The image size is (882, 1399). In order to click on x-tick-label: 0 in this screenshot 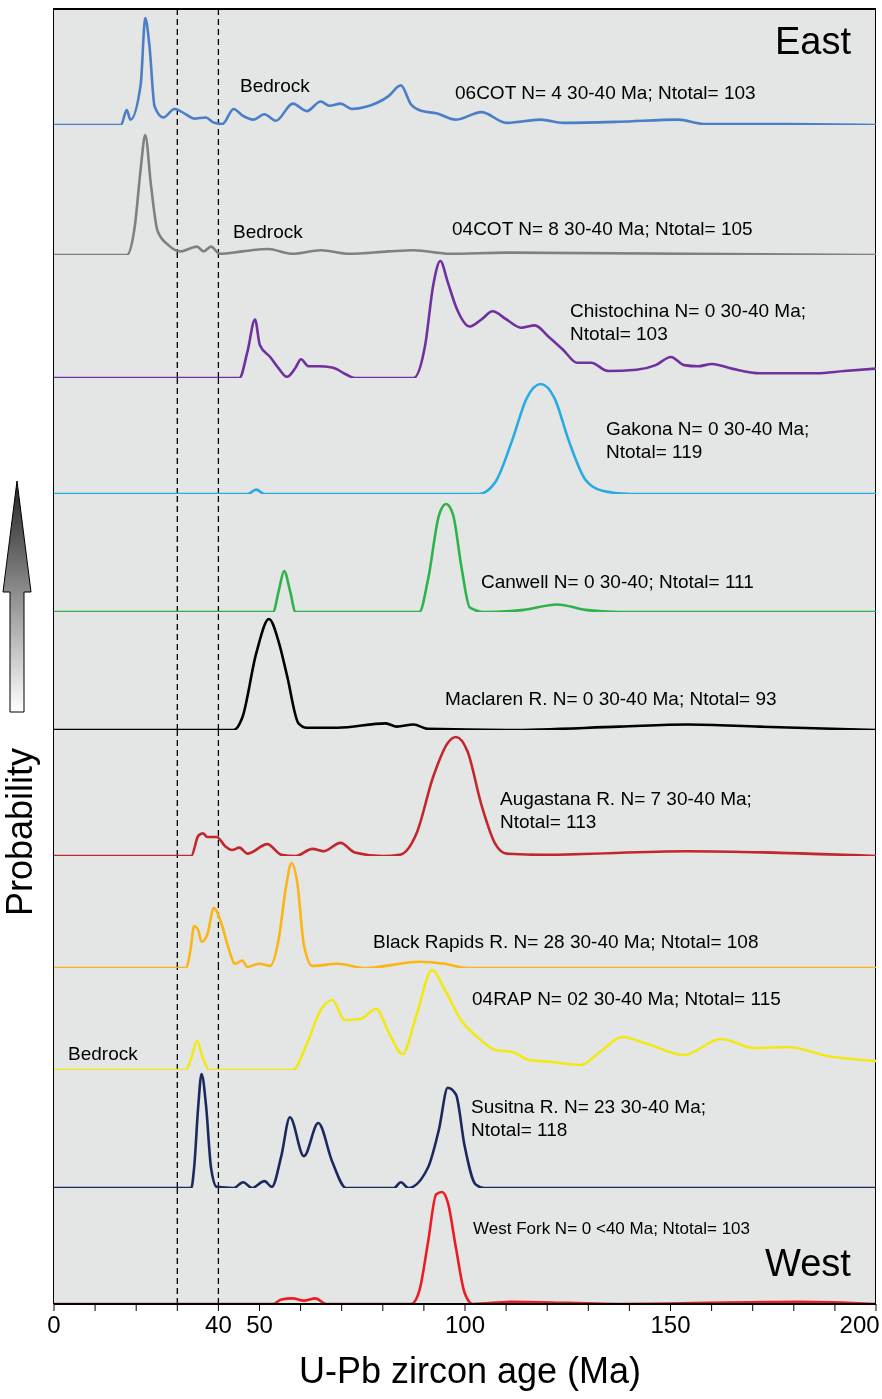, I will do `click(54, 1324)`.